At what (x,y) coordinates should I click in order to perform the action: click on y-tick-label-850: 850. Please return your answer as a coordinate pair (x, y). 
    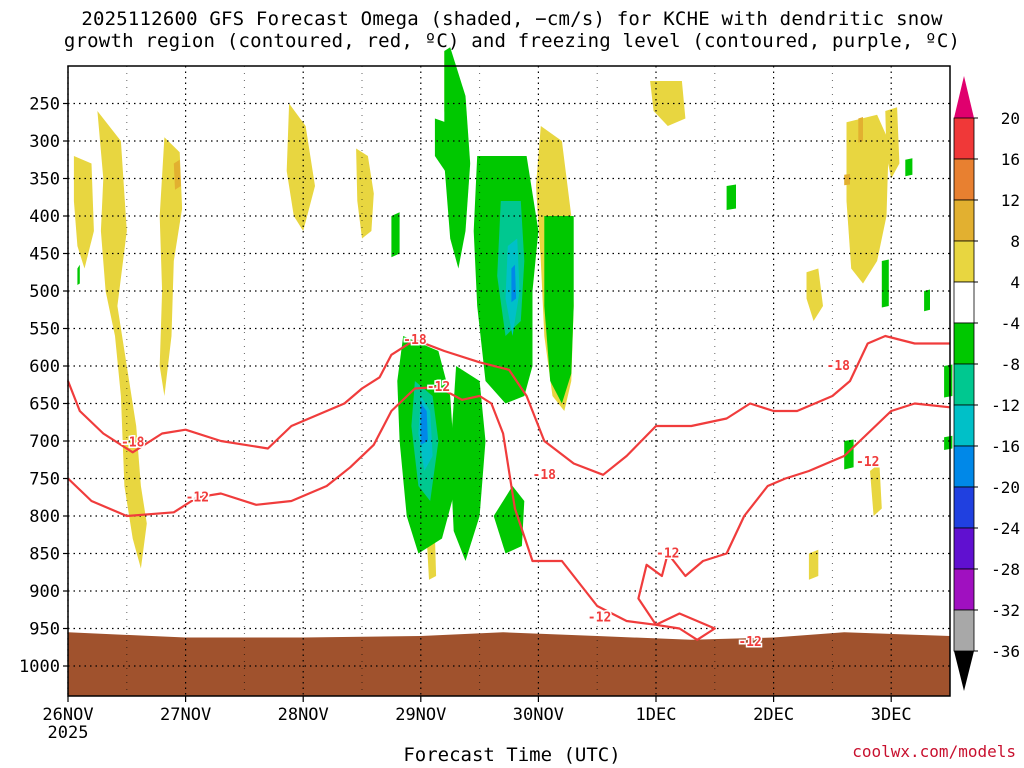
    Looking at the image, I should click on (44, 555).